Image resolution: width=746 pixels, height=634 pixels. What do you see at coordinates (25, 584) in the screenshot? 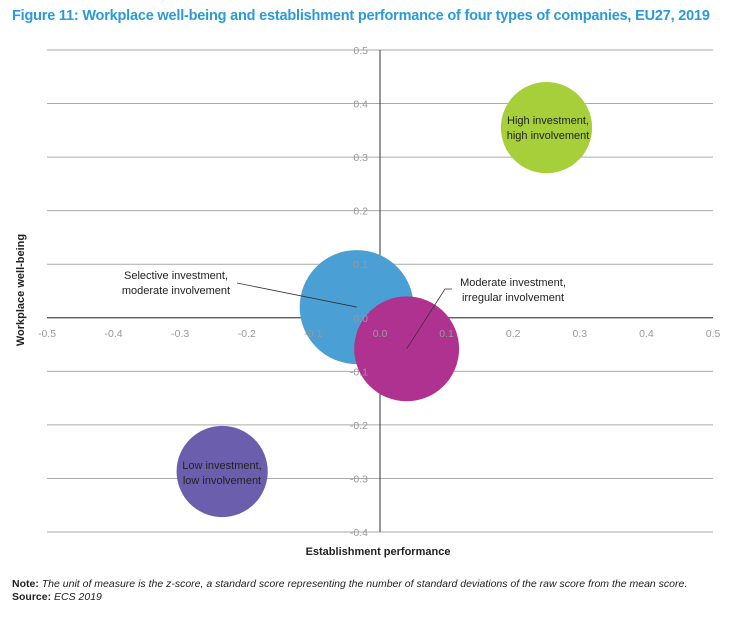
I see `note-label: Note:` at bounding box center [25, 584].